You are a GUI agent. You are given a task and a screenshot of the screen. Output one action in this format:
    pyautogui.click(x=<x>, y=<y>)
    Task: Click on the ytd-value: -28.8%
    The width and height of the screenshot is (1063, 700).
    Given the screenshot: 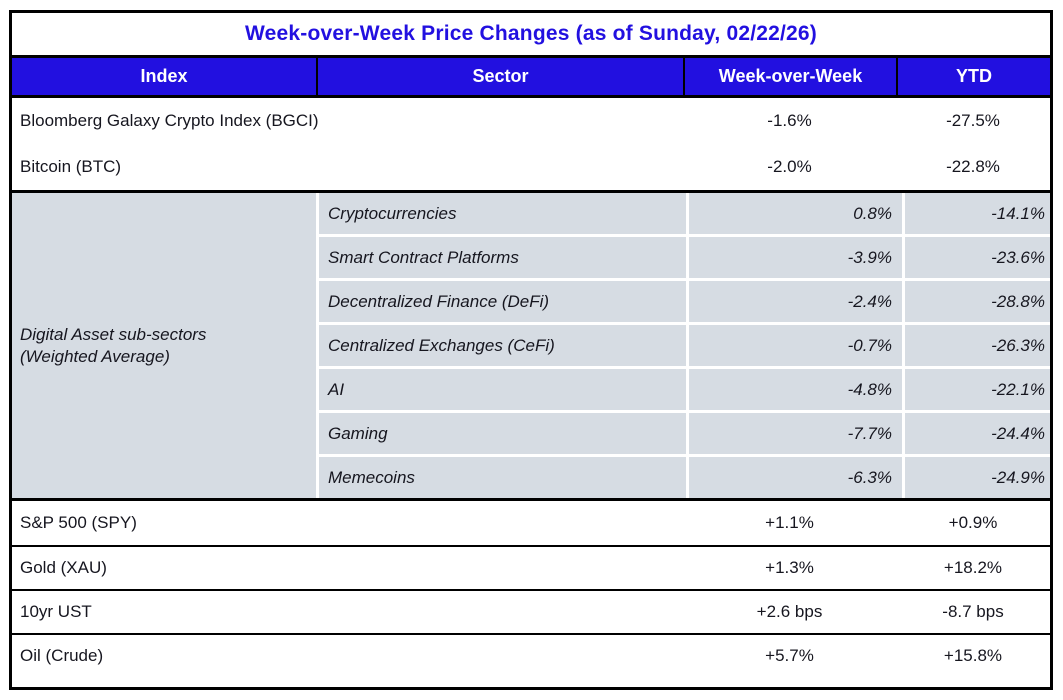 What is the action you would take?
    pyautogui.click(x=977, y=301)
    